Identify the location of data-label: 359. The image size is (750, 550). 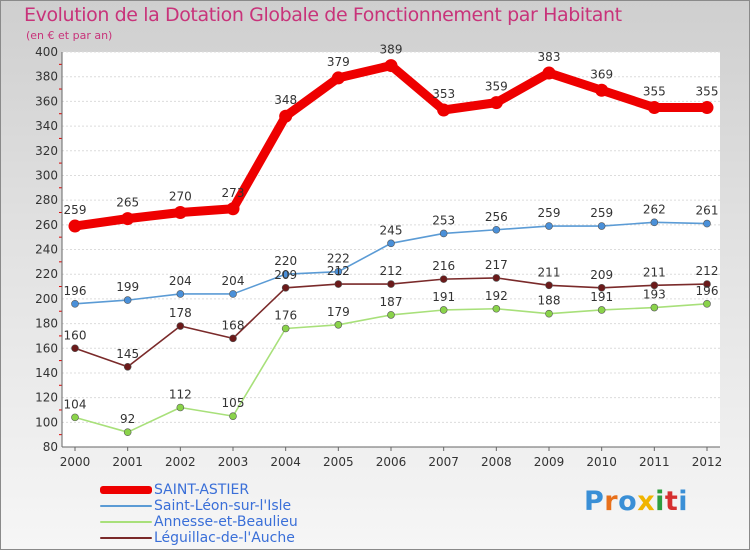
(496, 87).